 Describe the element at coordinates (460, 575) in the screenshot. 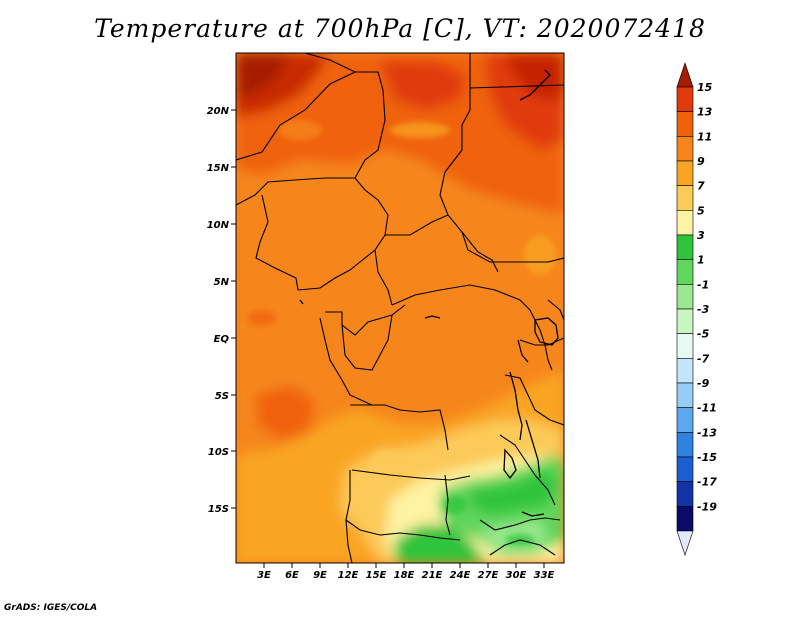

I see `lon-label: 24E` at that location.